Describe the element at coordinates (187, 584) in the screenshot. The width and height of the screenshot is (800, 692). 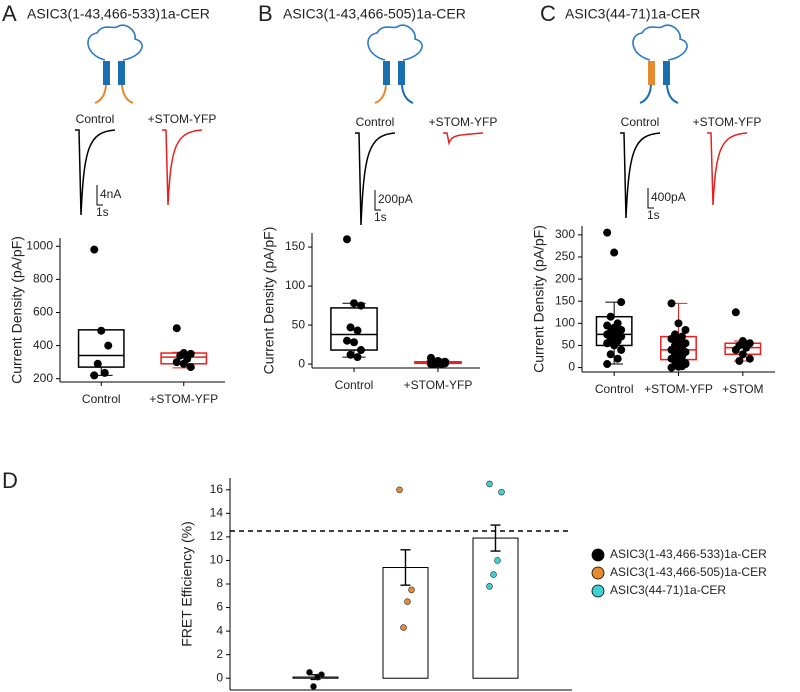
I see `y-axis-label: FRET Efficiency (%)` at that location.